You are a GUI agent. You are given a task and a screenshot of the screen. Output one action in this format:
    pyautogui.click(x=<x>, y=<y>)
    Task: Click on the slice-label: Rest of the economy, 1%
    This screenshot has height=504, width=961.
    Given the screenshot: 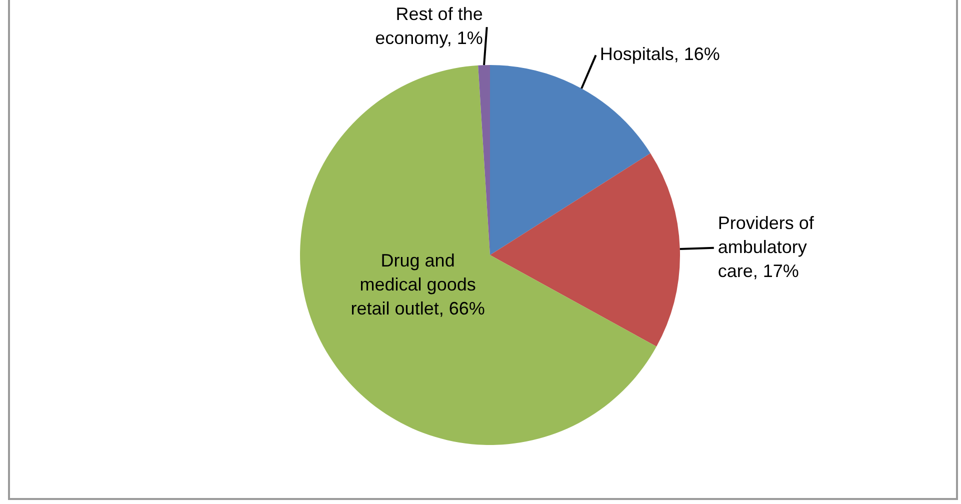 What is the action you would take?
    pyautogui.click(x=429, y=26)
    